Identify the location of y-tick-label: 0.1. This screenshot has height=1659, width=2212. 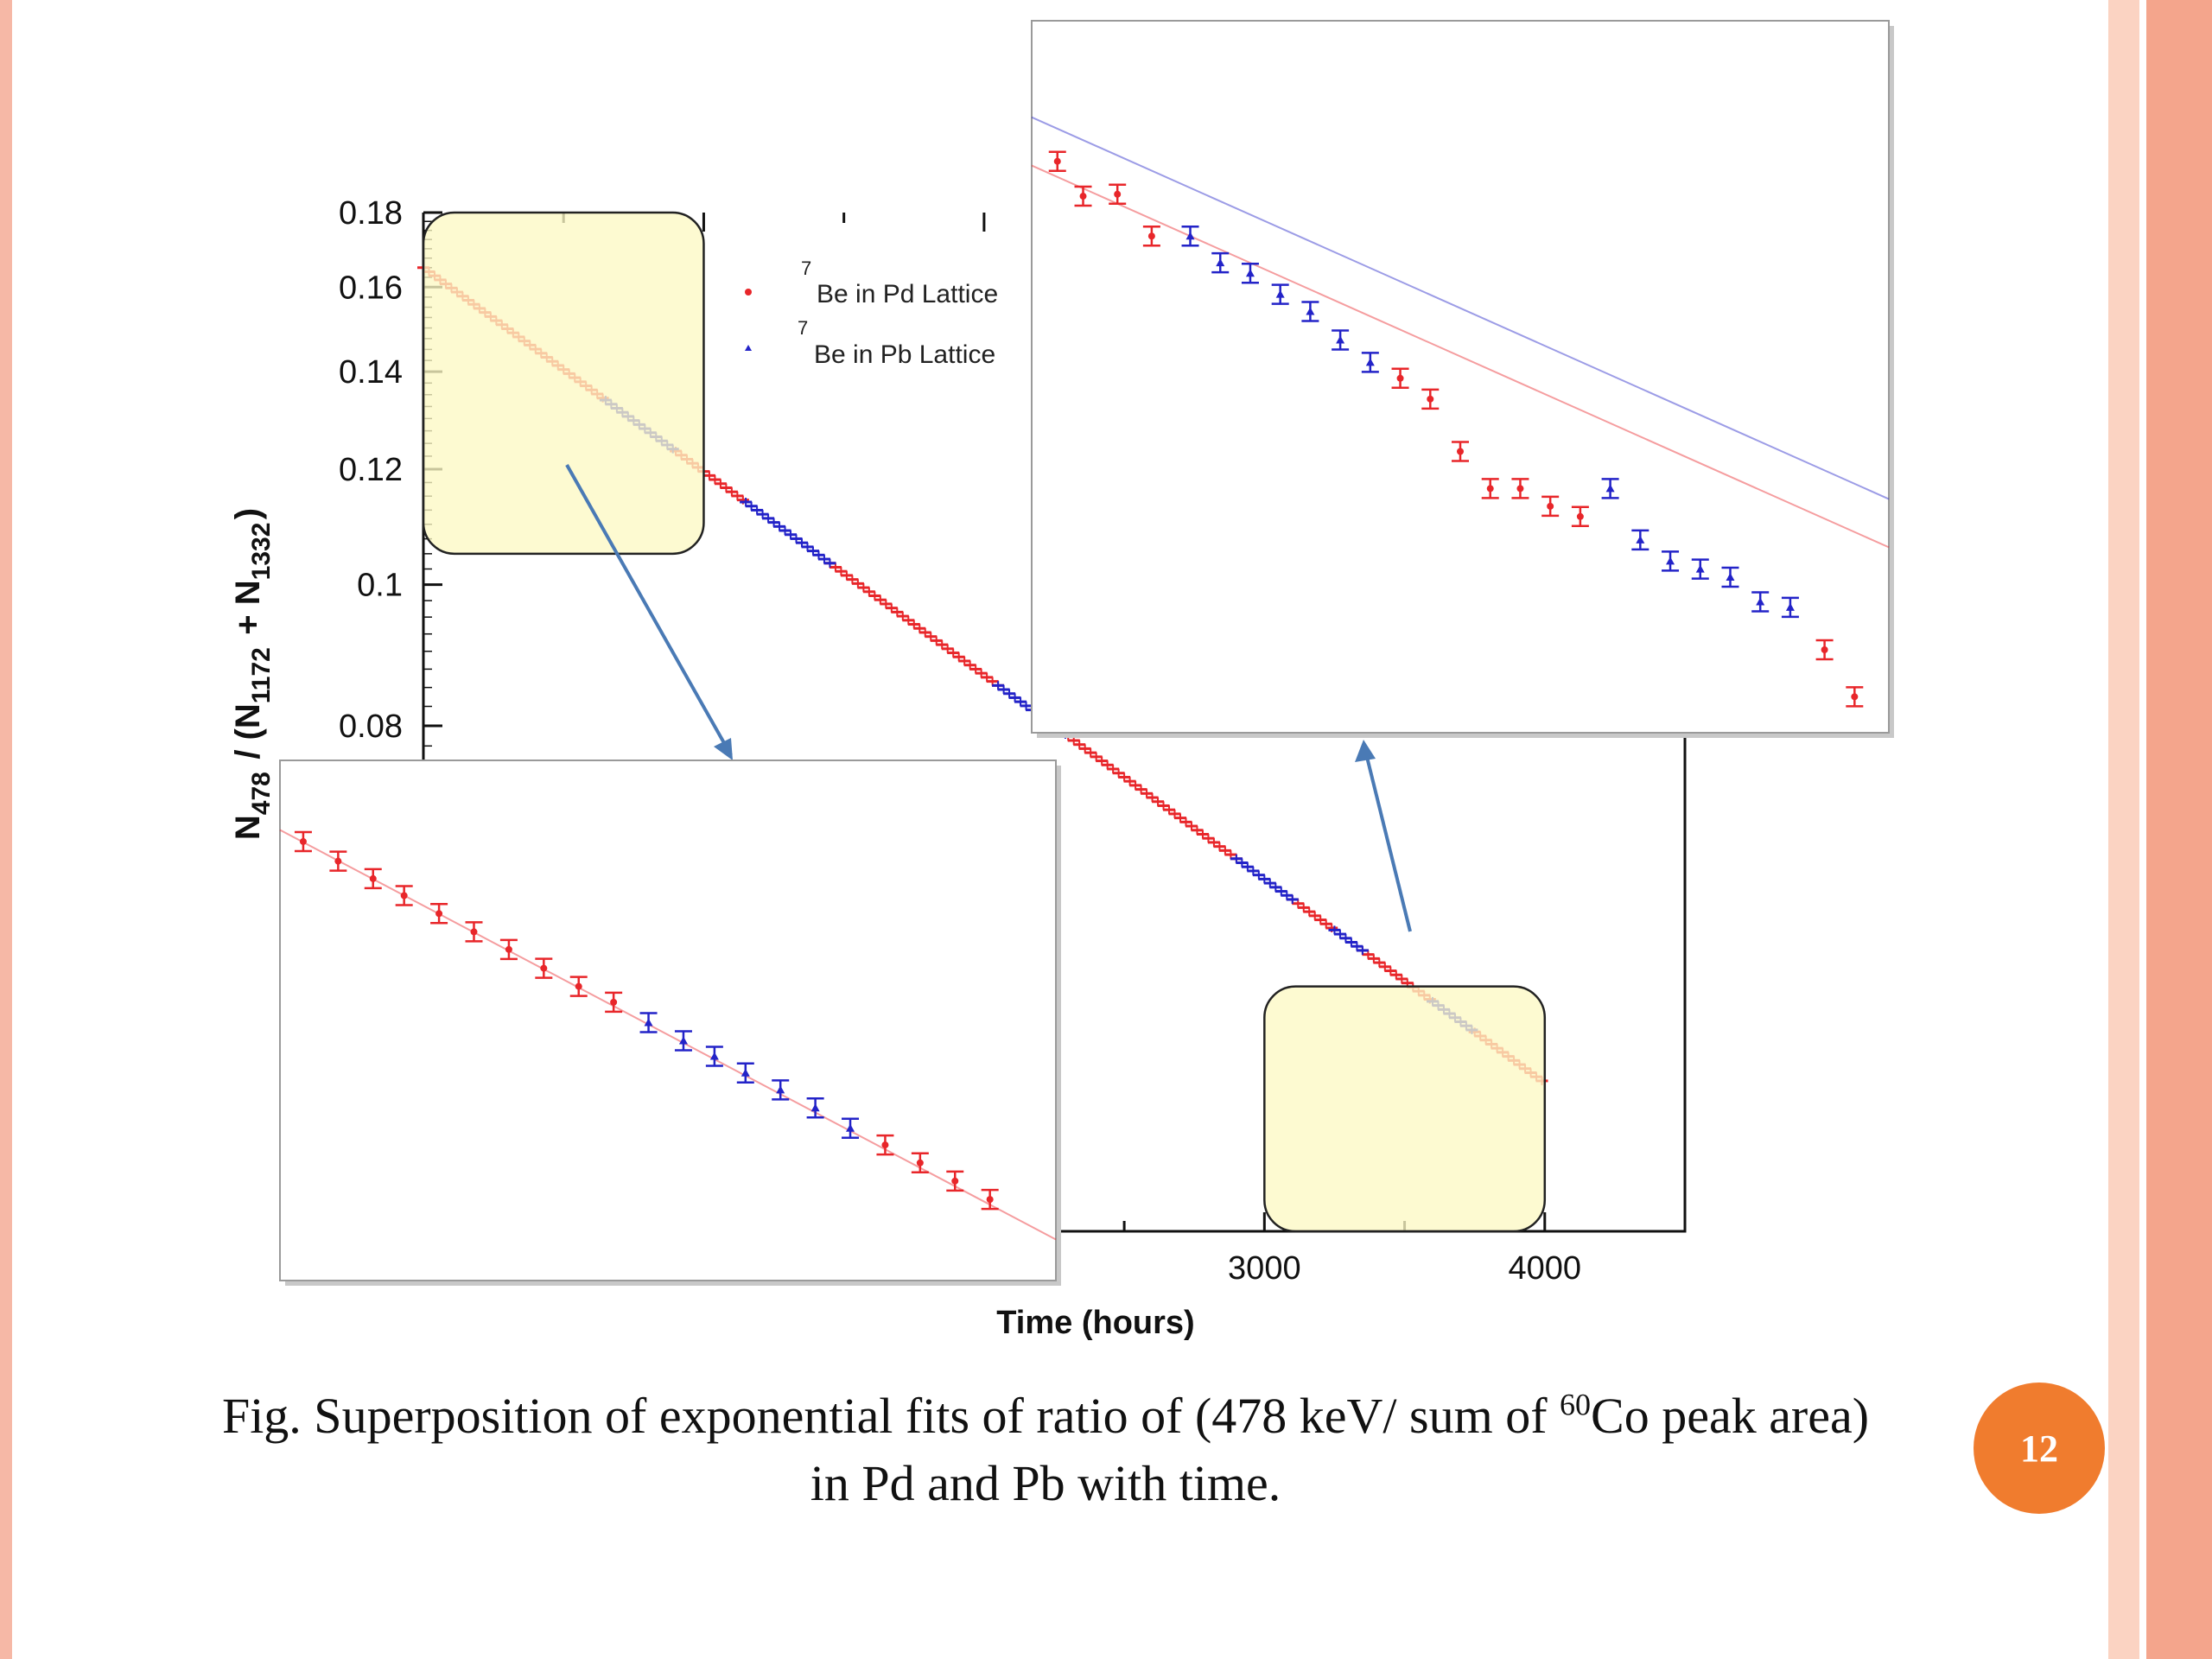
(380, 586).